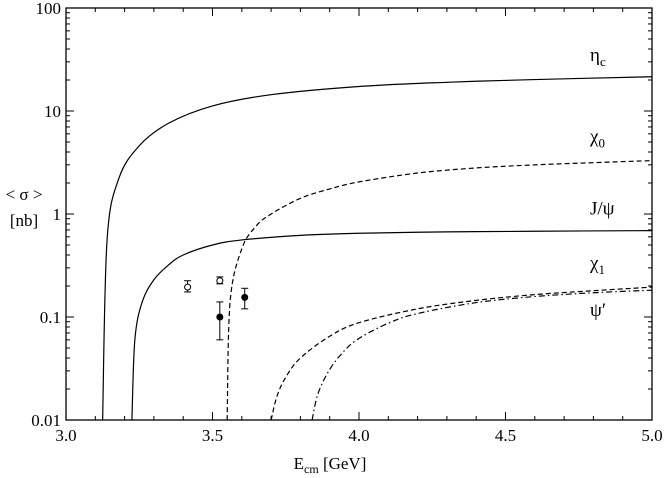 Image resolution: width=664 pixels, height=478 pixels. I want to click on x-axis-title: Ecm [GeV], so click(330, 465).